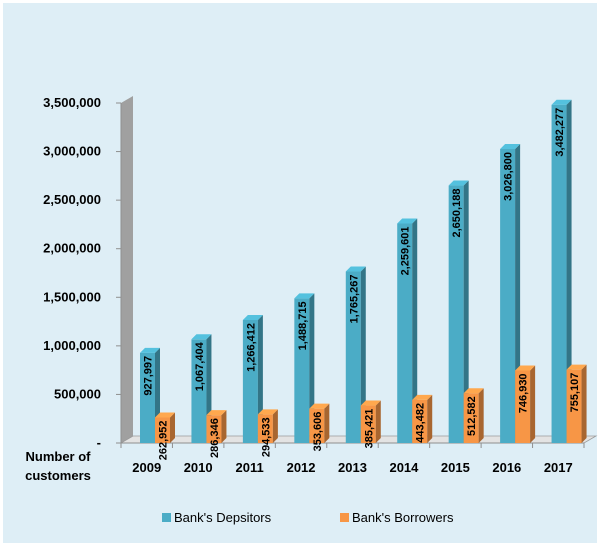 This screenshot has width=600, height=546. I want to click on data-label: 512,582, so click(472, 416).